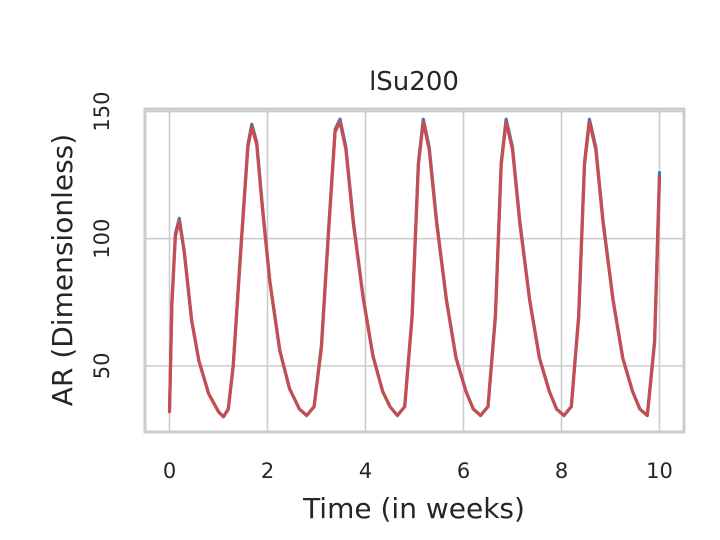 This screenshot has height=540, width=720. Describe the element at coordinates (267, 471) in the screenshot. I see `x-tick-label: 2` at that location.